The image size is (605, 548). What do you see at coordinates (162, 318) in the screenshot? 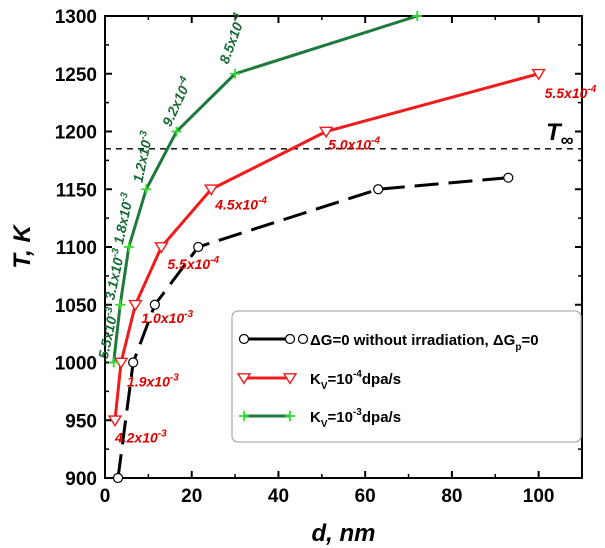
I see `label-base: 1.0x10` at bounding box center [162, 318].